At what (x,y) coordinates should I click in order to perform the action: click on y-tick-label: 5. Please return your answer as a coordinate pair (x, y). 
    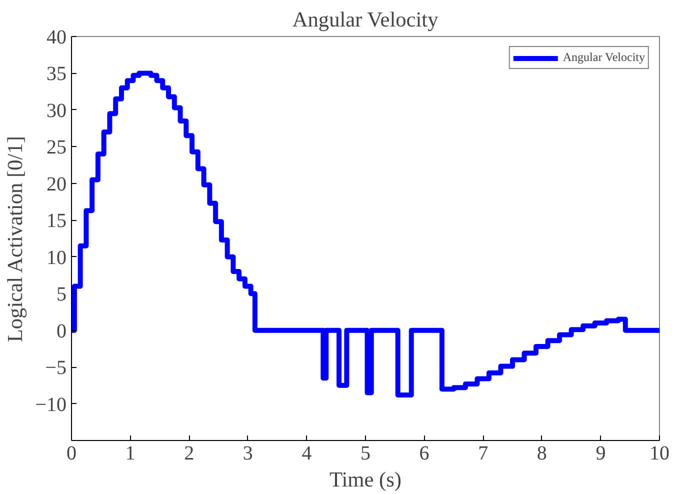
    Looking at the image, I should click on (61, 295).